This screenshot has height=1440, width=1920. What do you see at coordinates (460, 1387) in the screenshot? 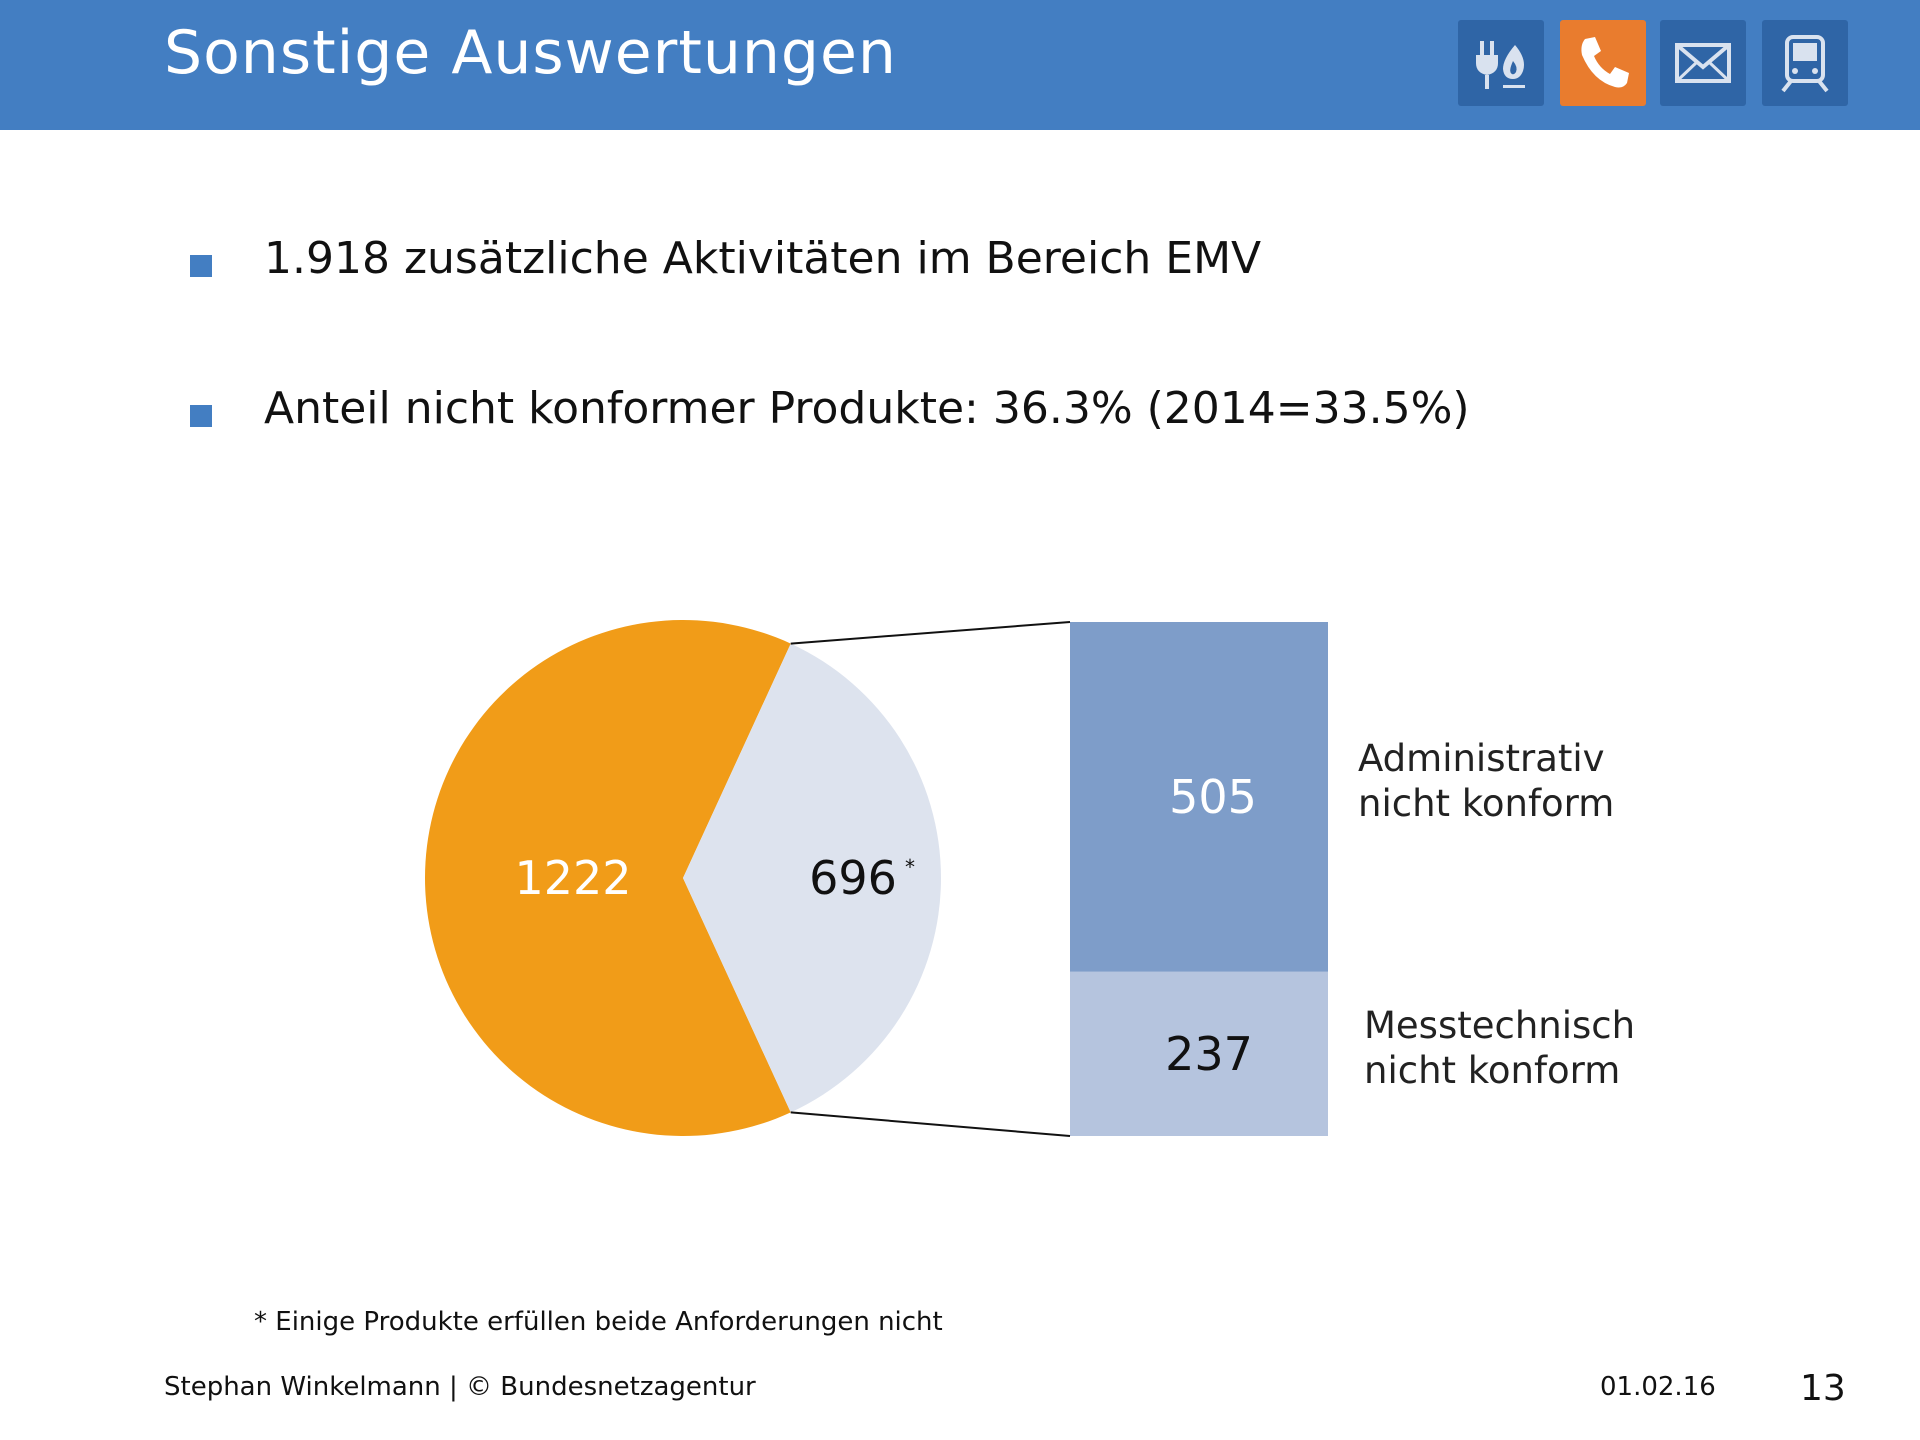
I see `footer-author: Stephan Winkelmann | © Bundesnetzagentur` at bounding box center [460, 1387].